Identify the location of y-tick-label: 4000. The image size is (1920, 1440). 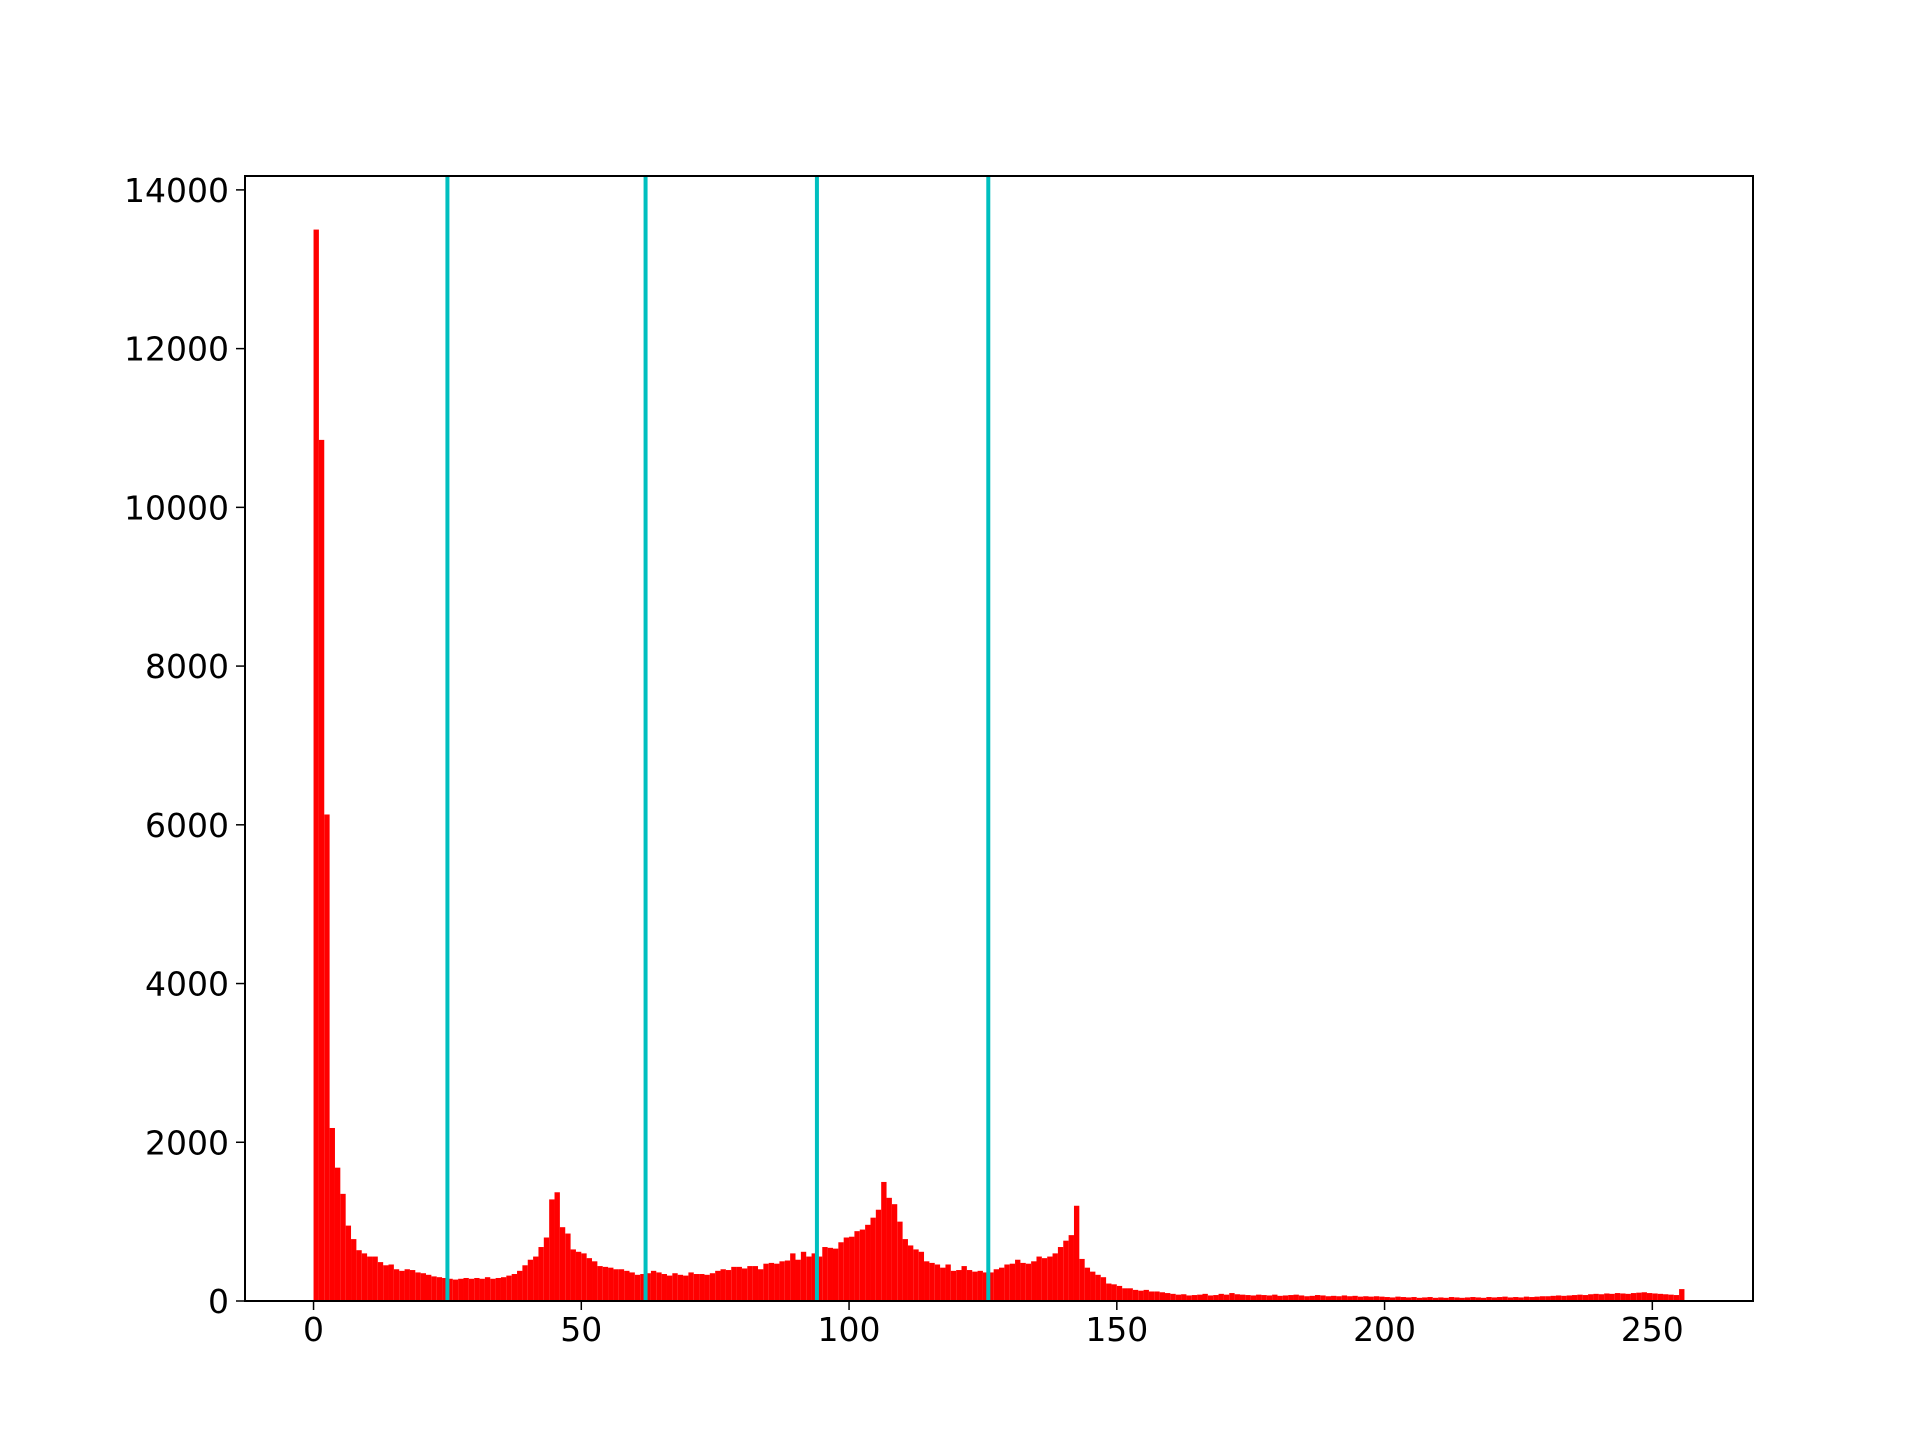
(187, 984).